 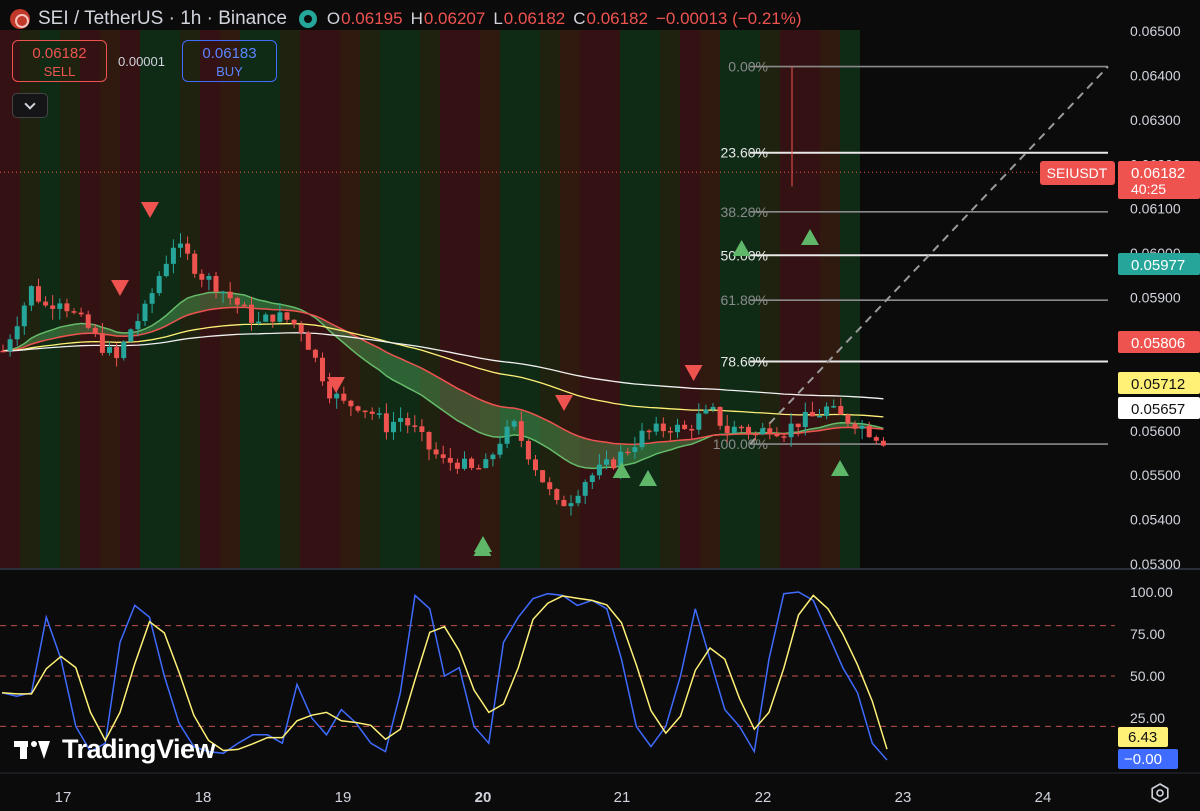 I want to click on symbol-title: SEI / TetherUS · 1h · Binance, so click(x=162, y=18).